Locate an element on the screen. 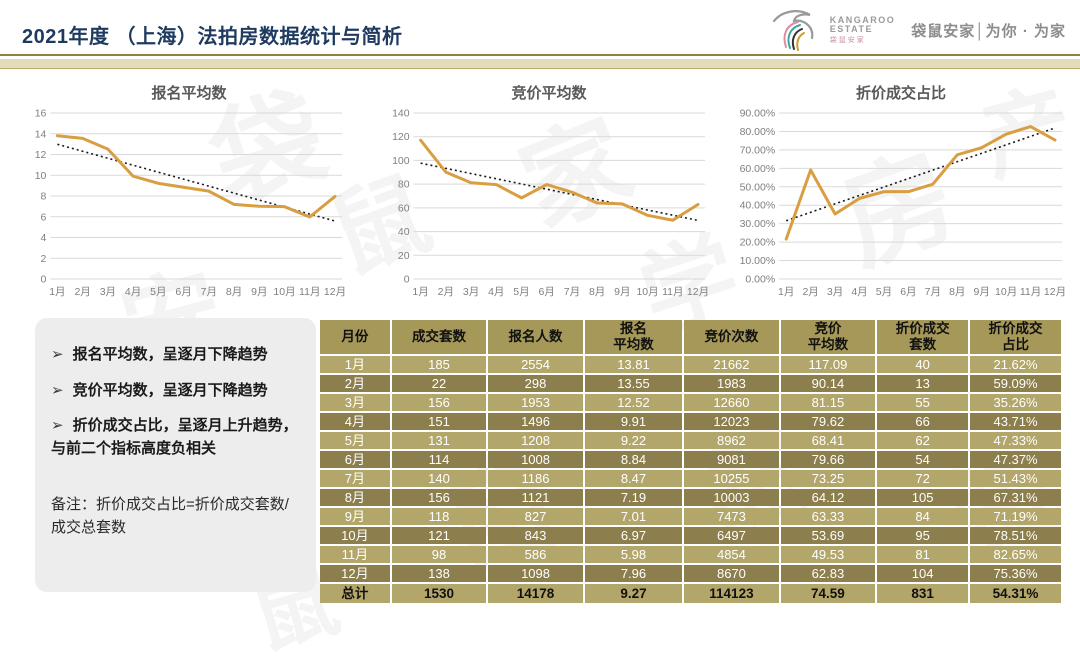 The height and width of the screenshot is (672, 1080). table-row: 12月 138 1098 7.96 8670 62.83 104 75.36% is located at coordinates (690, 573).